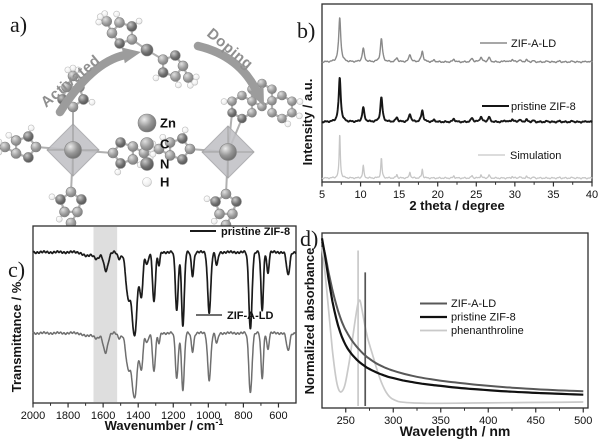 The height and width of the screenshot is (447, 600). What do you see at coordinates (155, 182) in the screenshot?
I see `atom-legend-item-h: H` at bounding box center [155, 182].